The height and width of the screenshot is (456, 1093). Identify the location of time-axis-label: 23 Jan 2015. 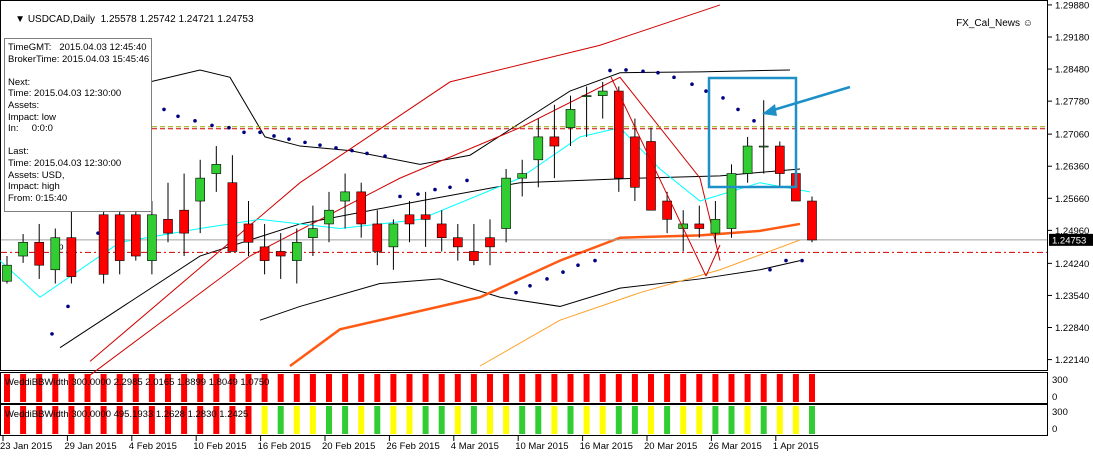
(26, 446).